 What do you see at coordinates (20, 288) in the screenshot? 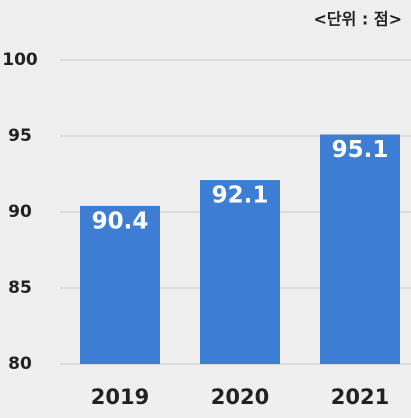
I see `y-tick-label: 85` at bounding box center [20, 288].